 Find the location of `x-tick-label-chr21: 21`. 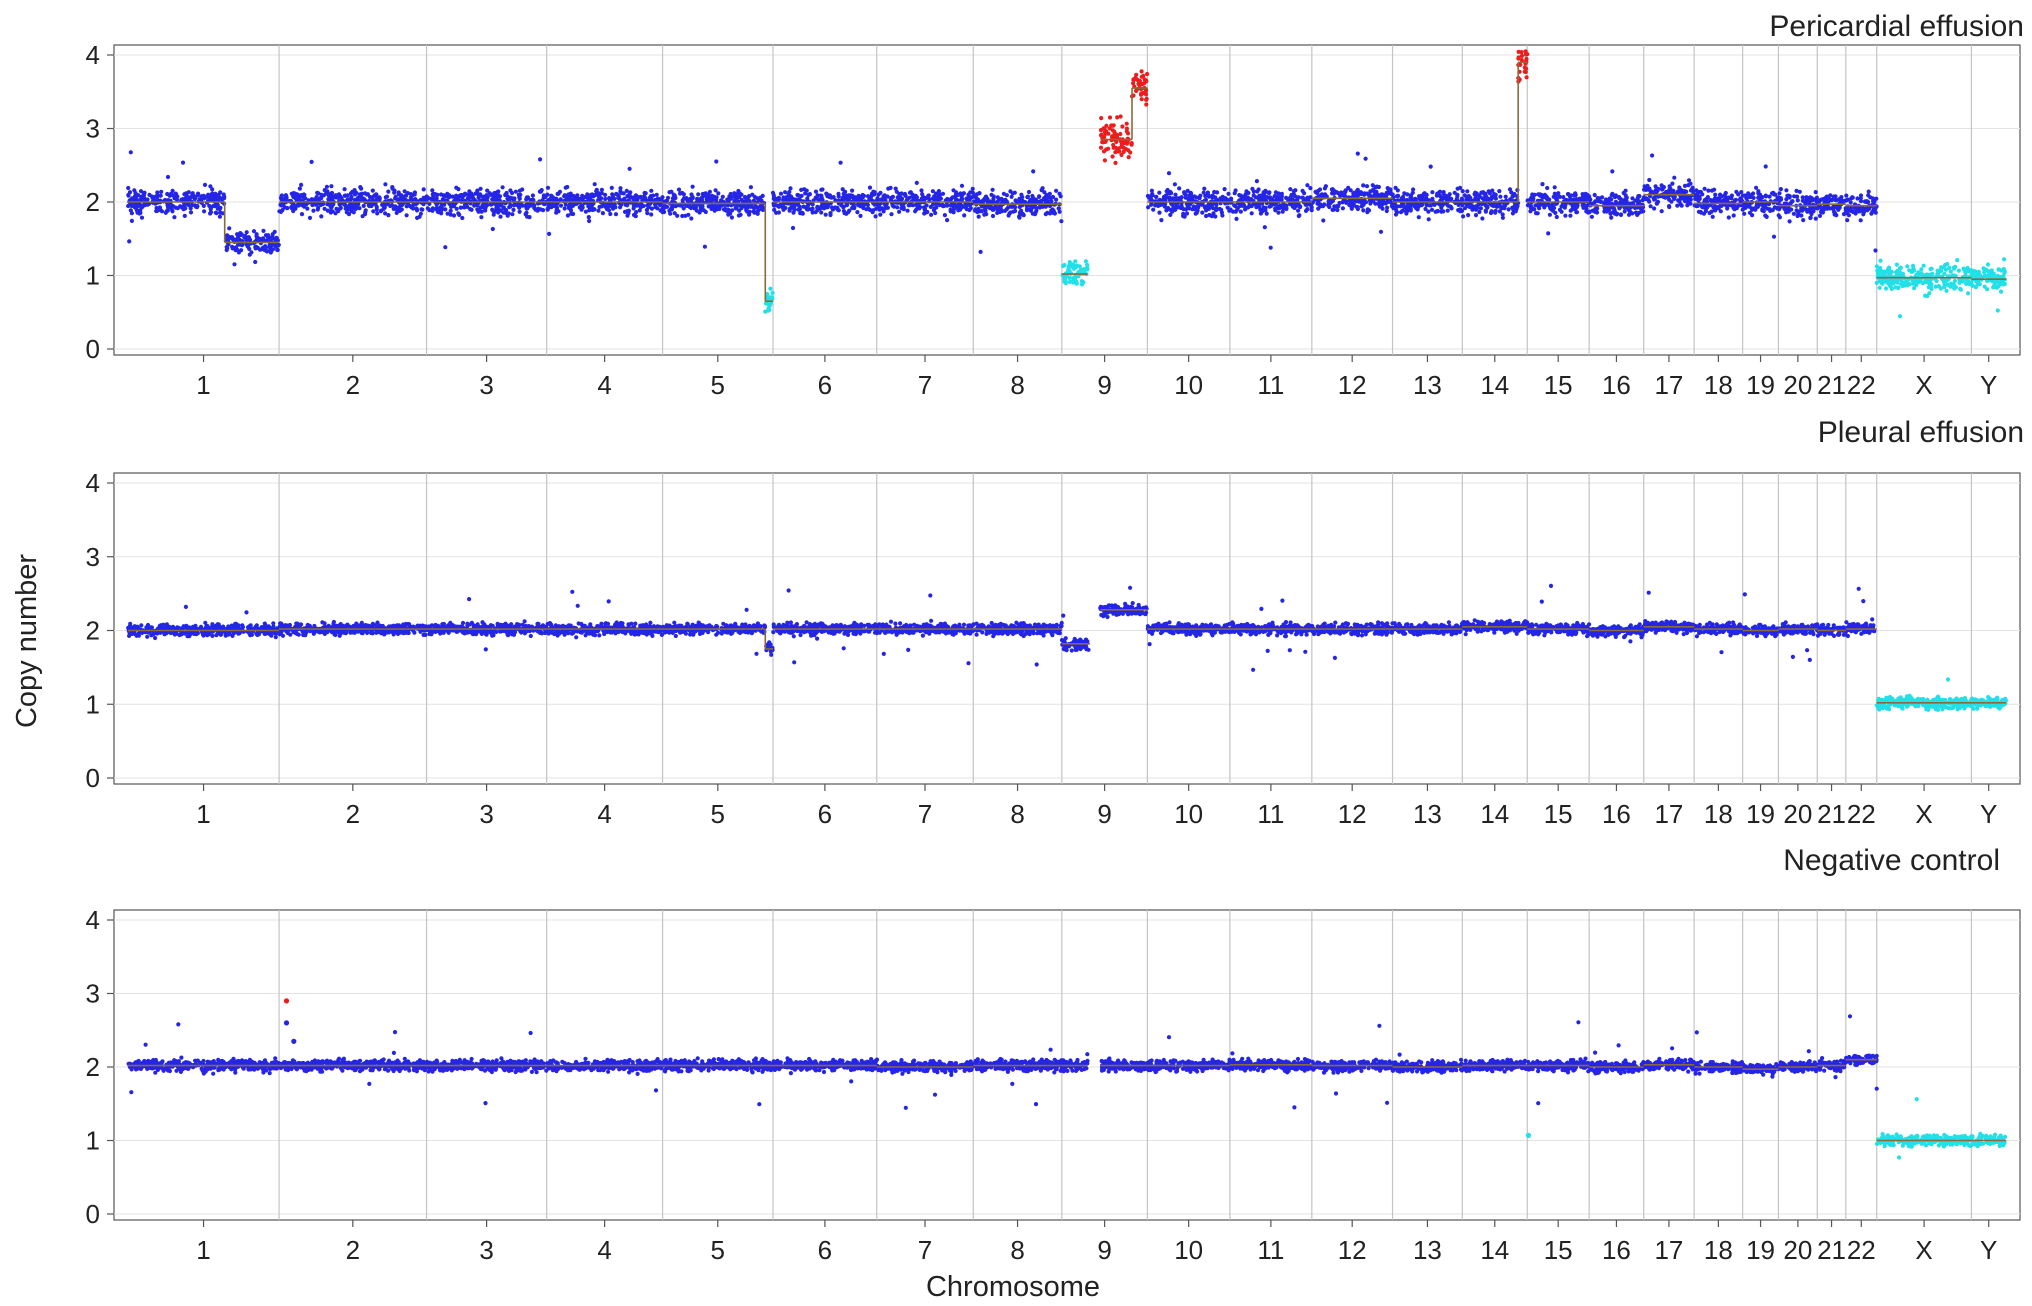

x-tick-label-chr21: 21 is located at coordinates (1831, 385).